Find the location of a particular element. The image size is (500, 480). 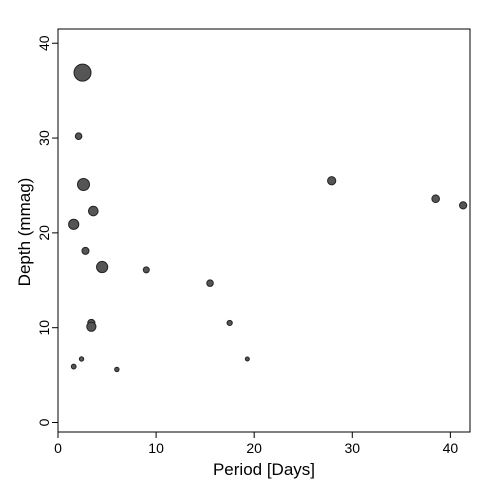

y-tick-label: 40 is located at coordinates (44, 43).